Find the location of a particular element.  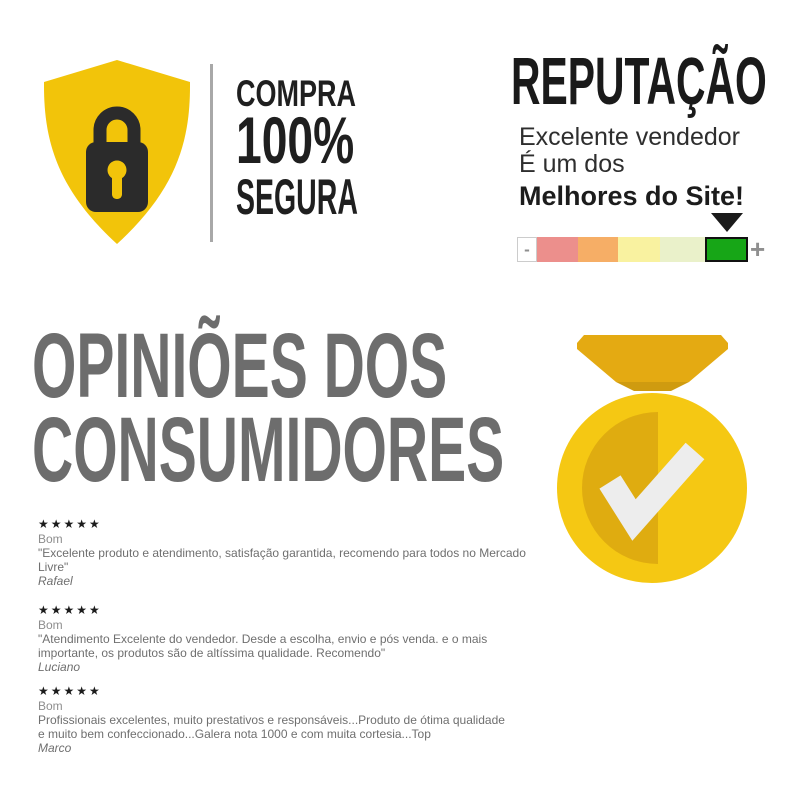

medal-check-svg is located at coordinates (652, 459).